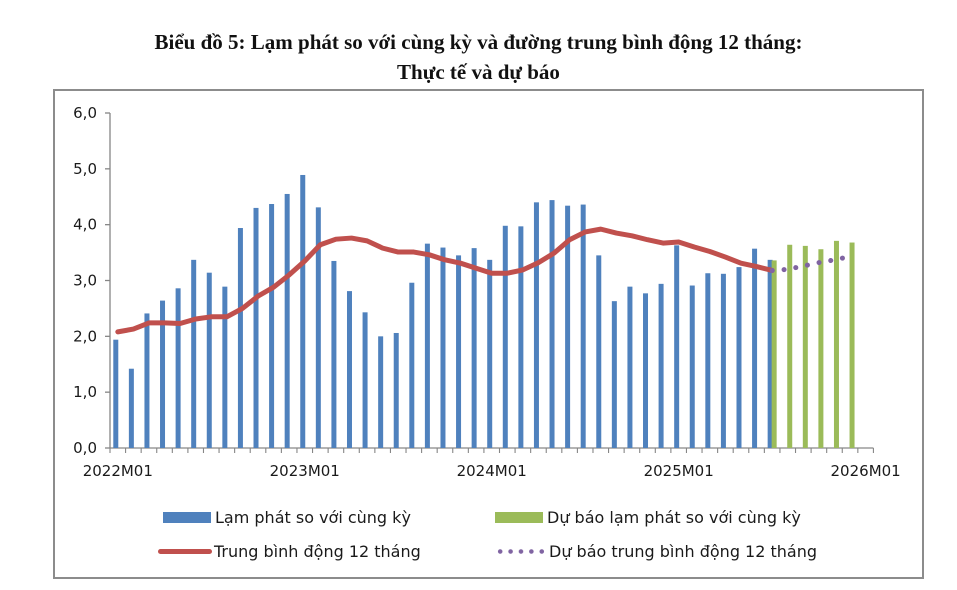 The height and width of the screenshot is (590, 957). I want to click on chart-title-line-2: Thực tế và dự báo, so click(478, 72).